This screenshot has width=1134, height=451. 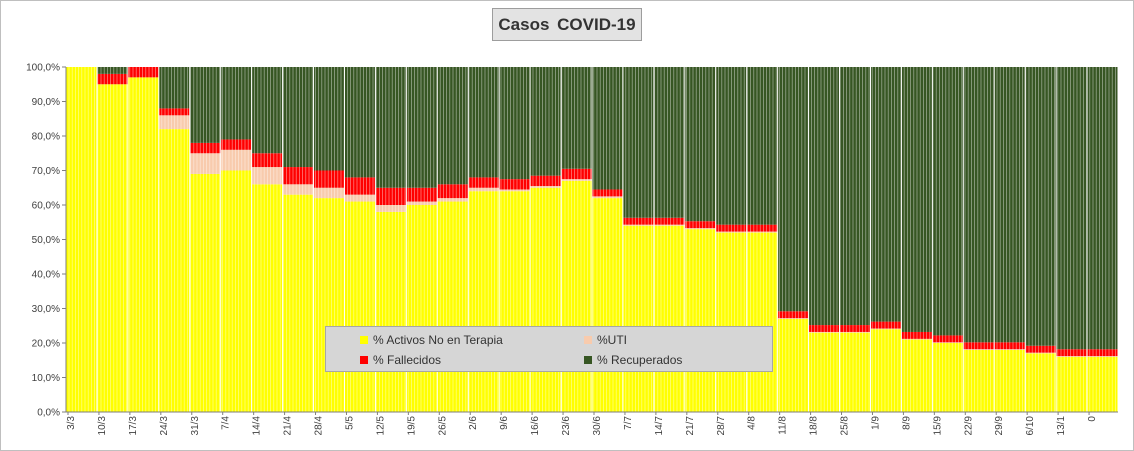 What do you see at coordinates (46, 206) in the screenshot?
I see `y-tick-label: 60,0%` at bounding box center [46, 206].